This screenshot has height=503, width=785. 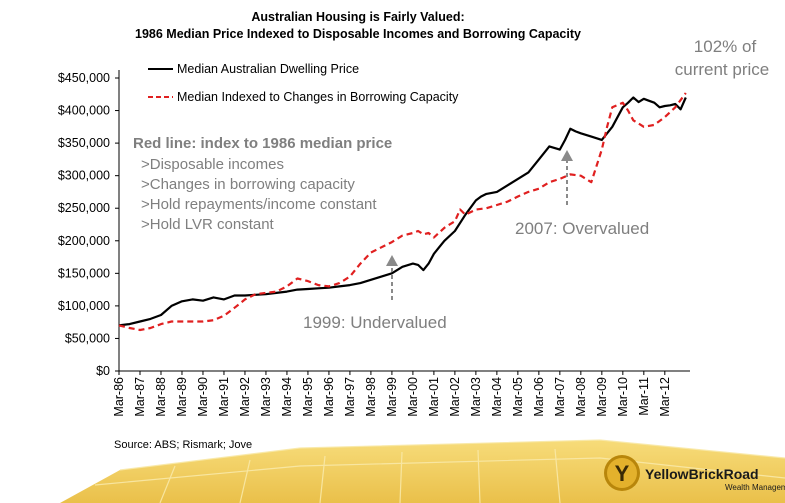 What do you see at coordinates (212, 164) in the screenshot?
I see `note-item: >Disposable incomes` at bounding box center [212, 164].